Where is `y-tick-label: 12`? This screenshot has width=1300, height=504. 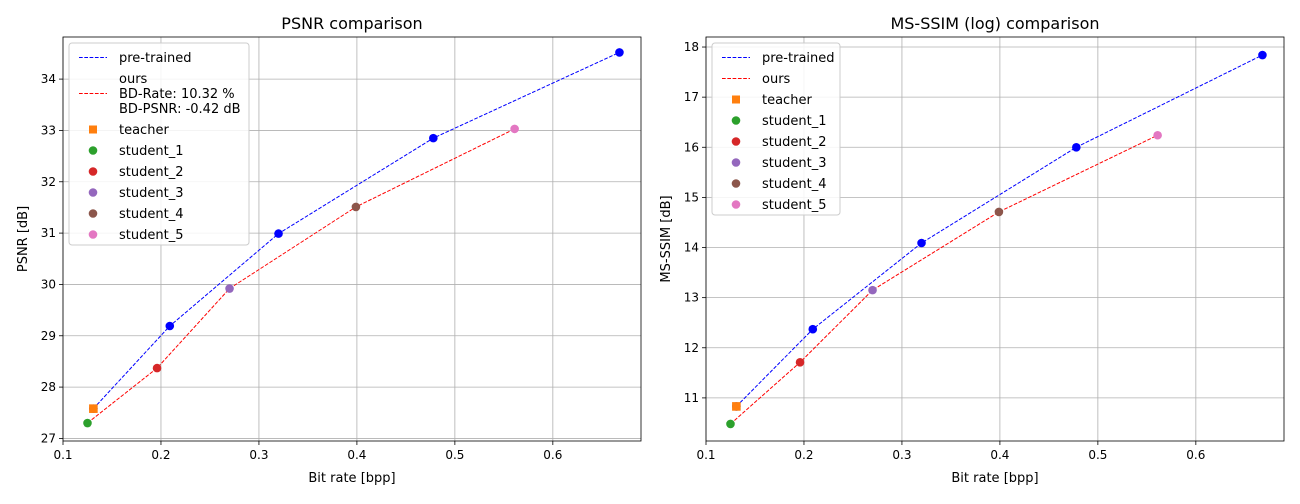
y-tick-label: 12 is located at coordinates (691, 348).